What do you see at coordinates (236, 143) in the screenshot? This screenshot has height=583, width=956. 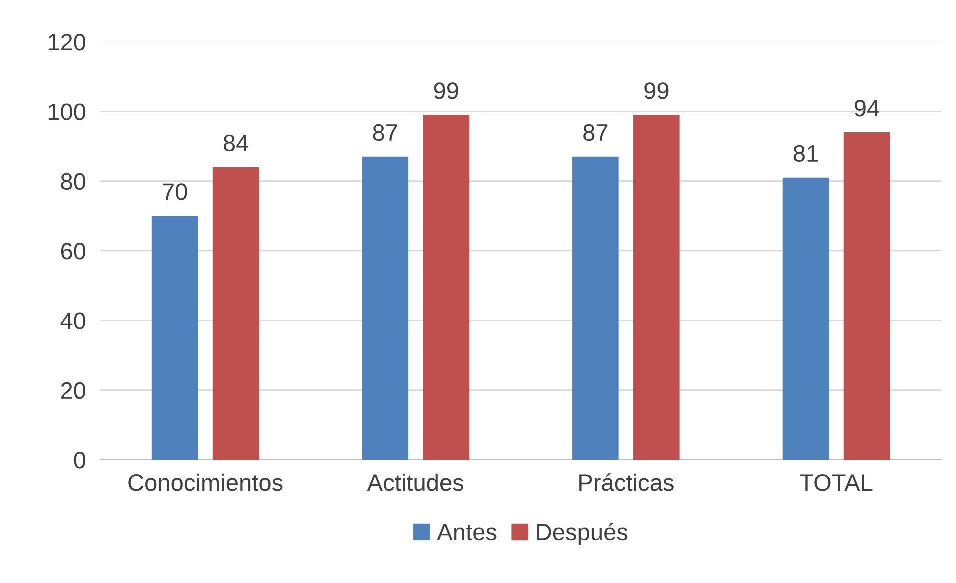 I see `data-label: 84` at bounding box center [236, 143].